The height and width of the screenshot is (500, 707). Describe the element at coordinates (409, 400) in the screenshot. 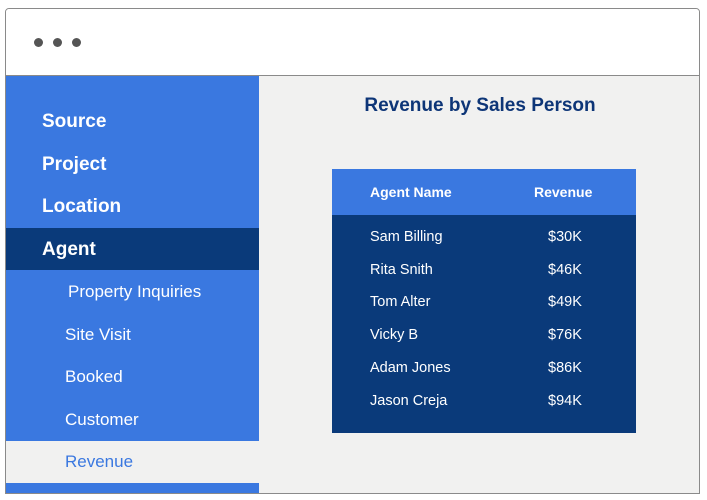

I see `agent-name: Jason Creja` at that location.